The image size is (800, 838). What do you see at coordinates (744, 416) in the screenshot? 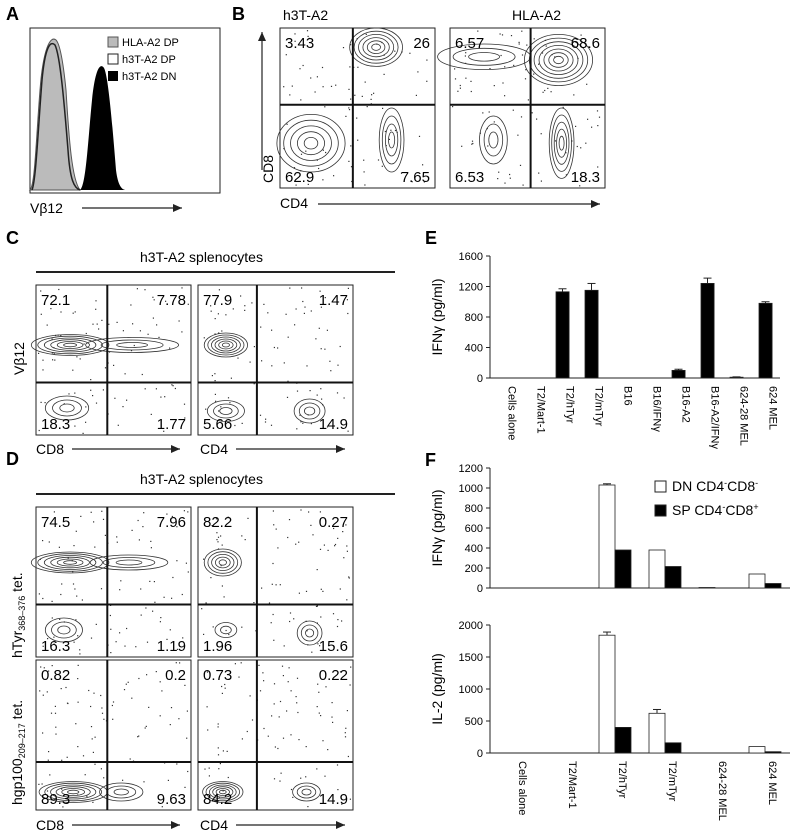
I see `category-label: 624-28 MEL` at bounding box center [744, 416].